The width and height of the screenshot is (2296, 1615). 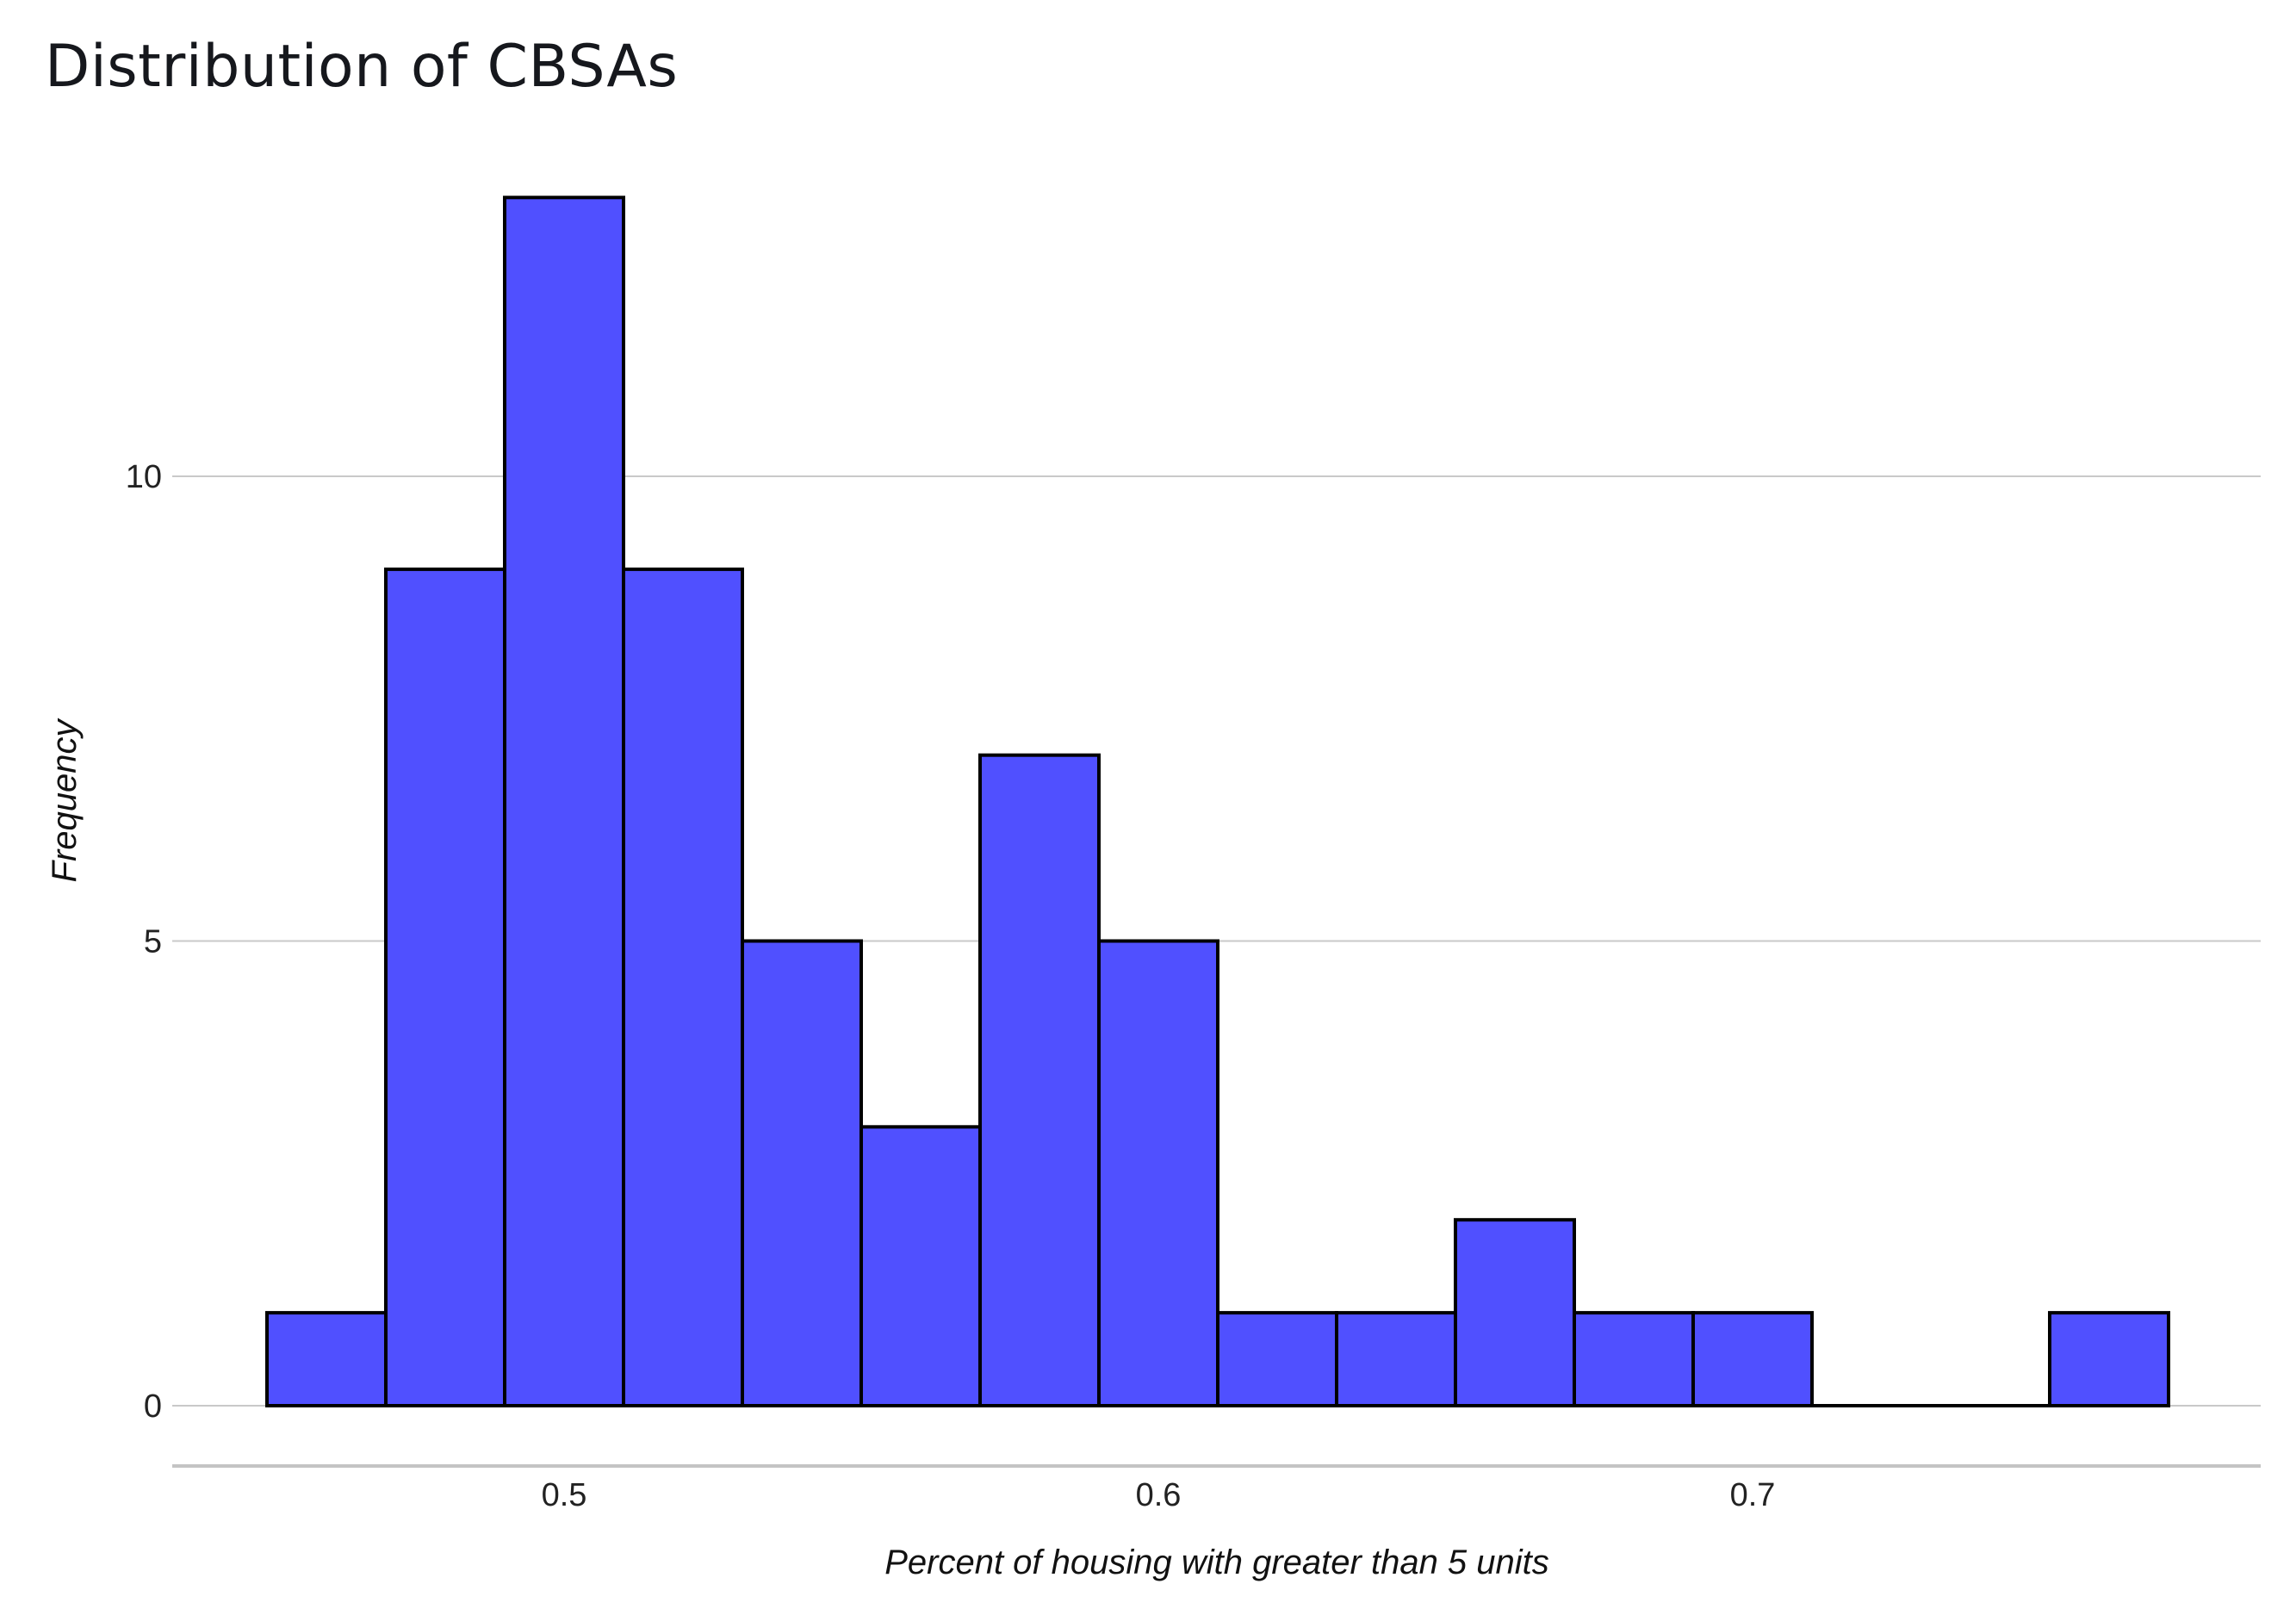 I want to click on y-axis-ticks: 0 5 10, so click(x=144, y=942).